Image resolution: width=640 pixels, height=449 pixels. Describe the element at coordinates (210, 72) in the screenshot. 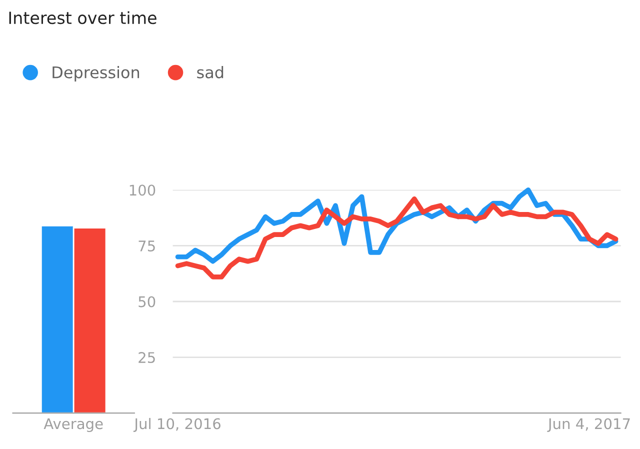

I see `legend-label: sad` at that location.